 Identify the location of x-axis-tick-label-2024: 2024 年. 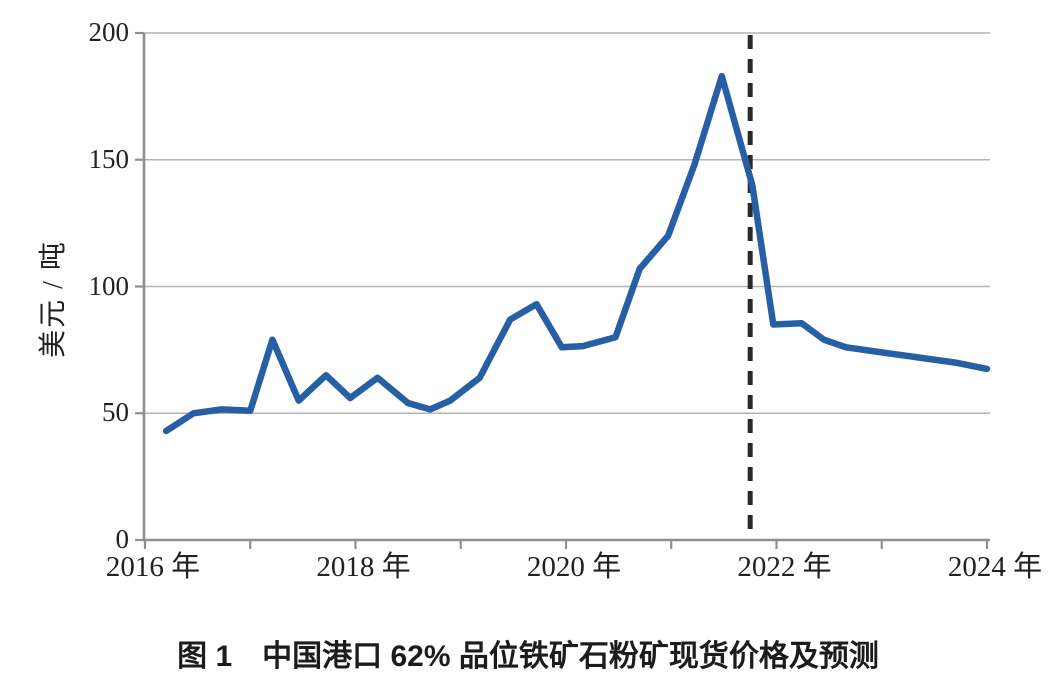
(995, 567).